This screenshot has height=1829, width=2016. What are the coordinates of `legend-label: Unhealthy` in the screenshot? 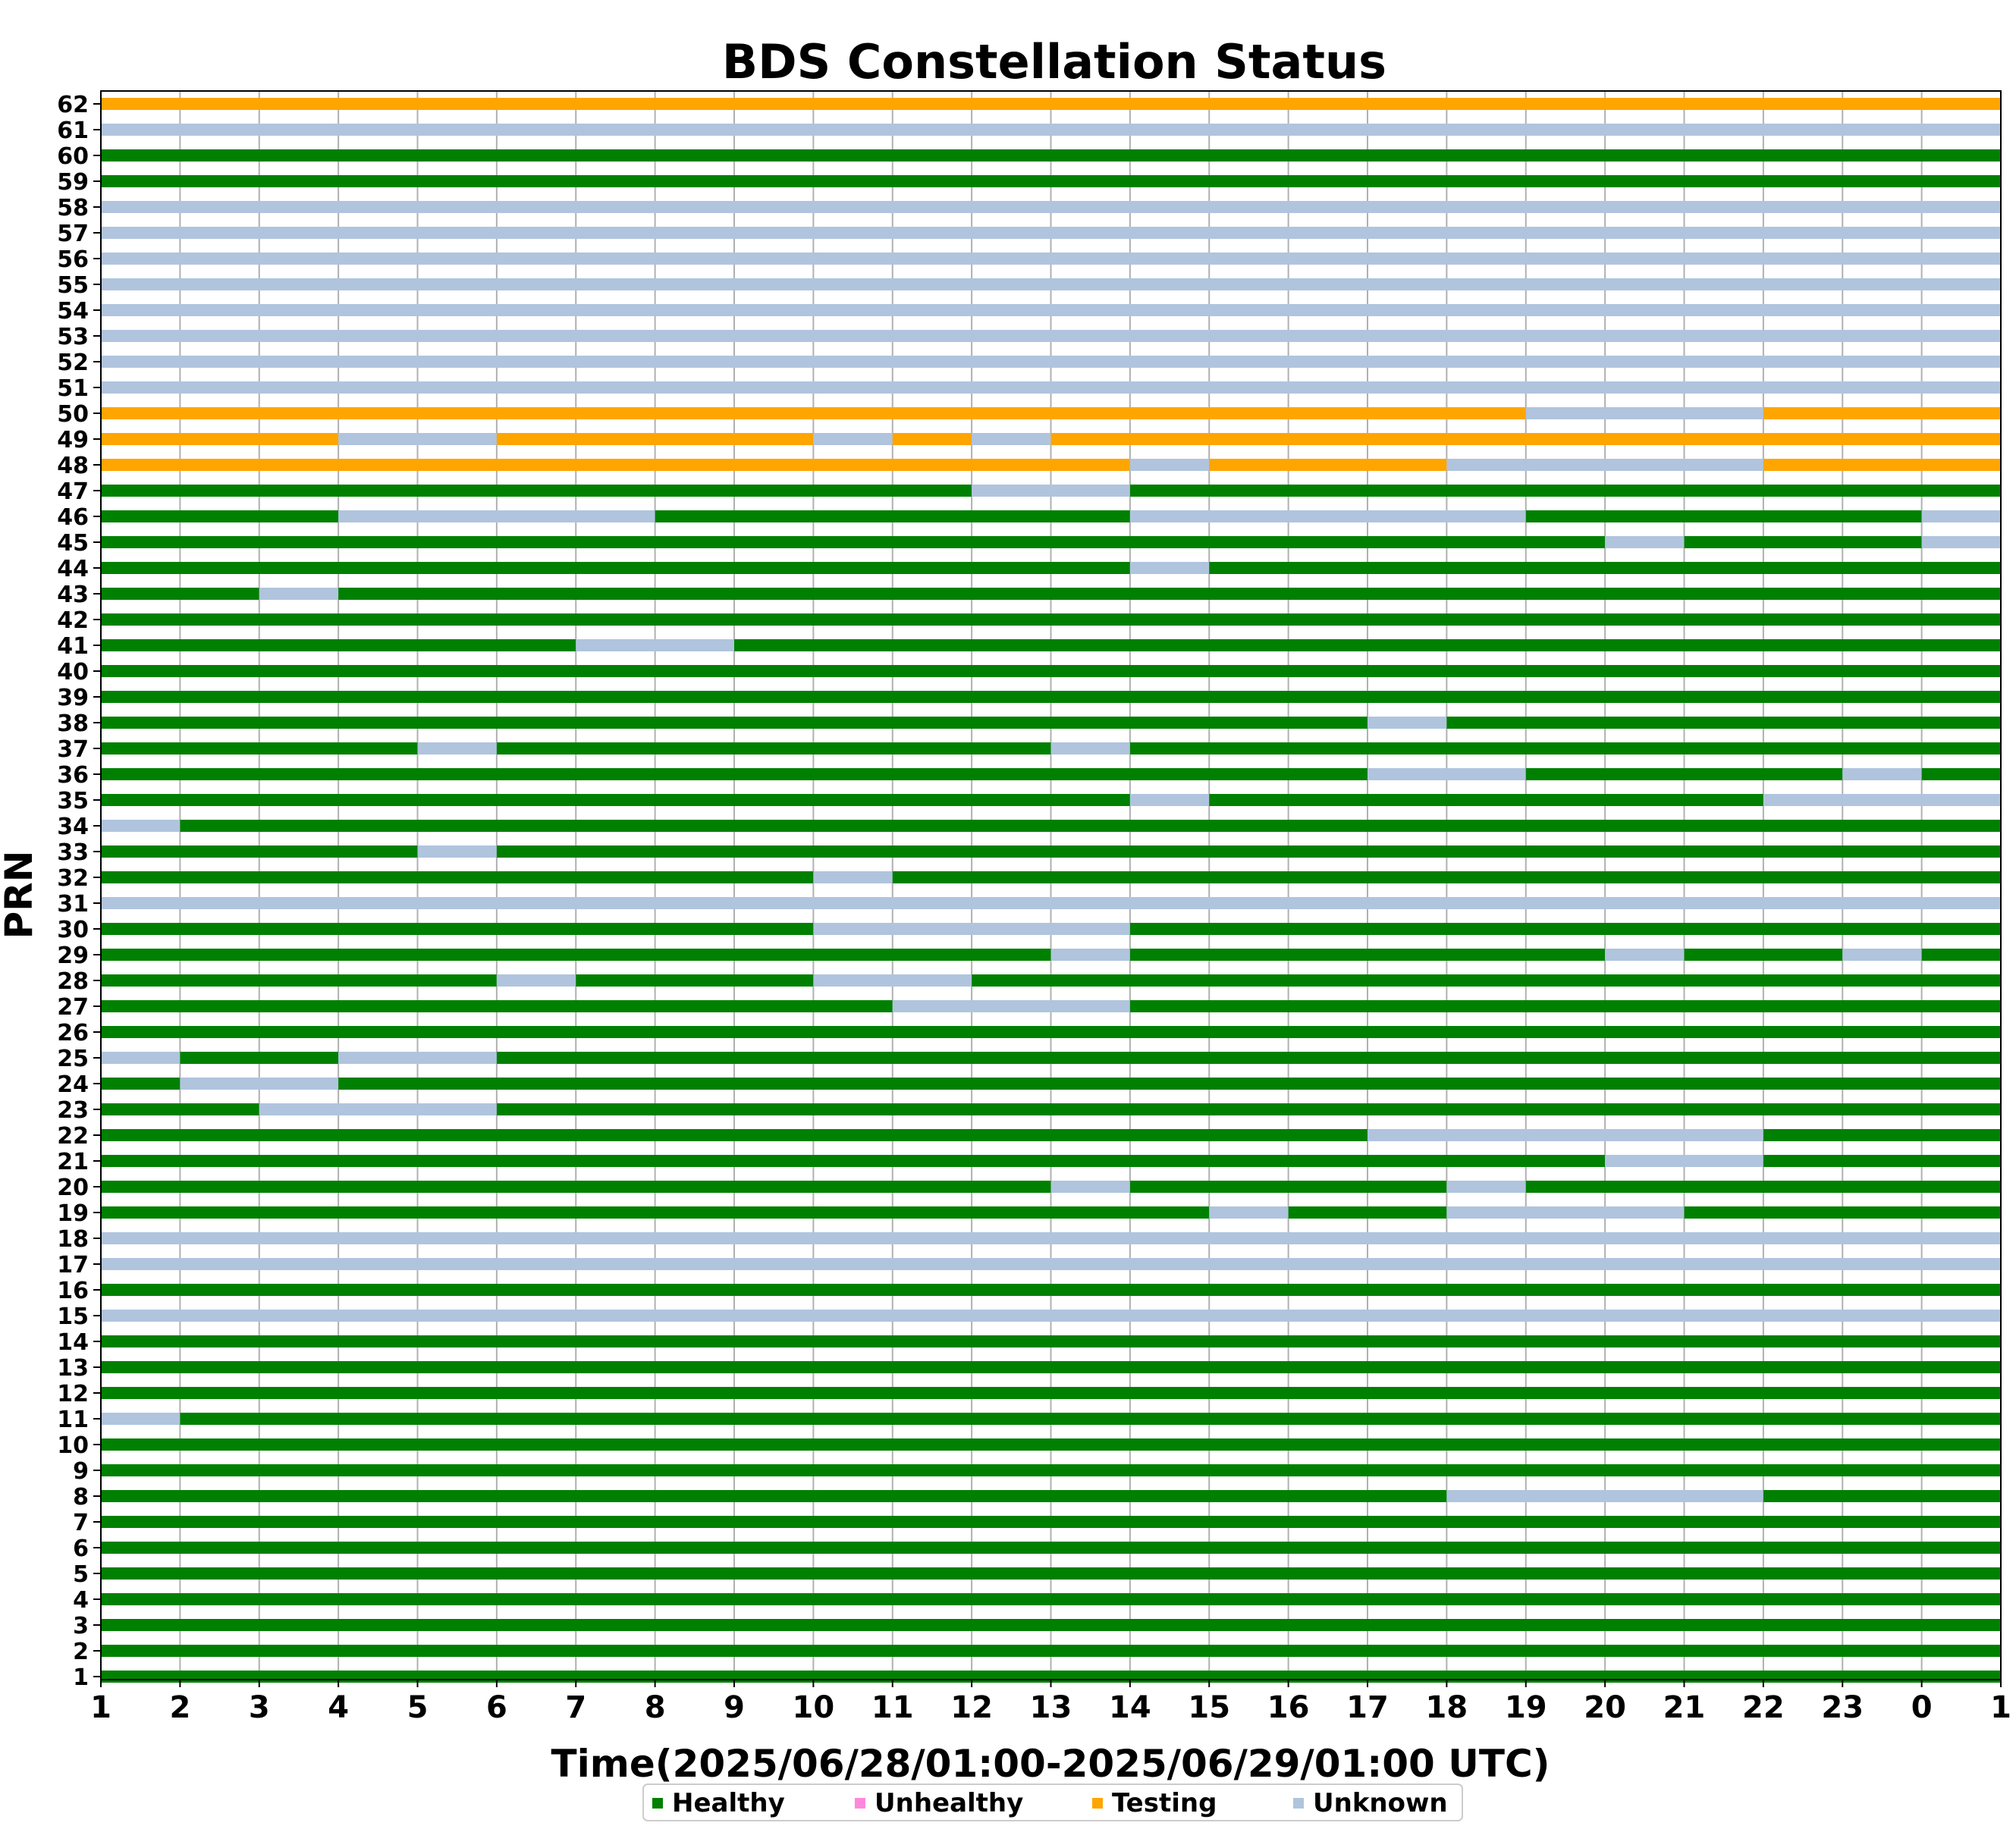 It's located at (949, 1803).